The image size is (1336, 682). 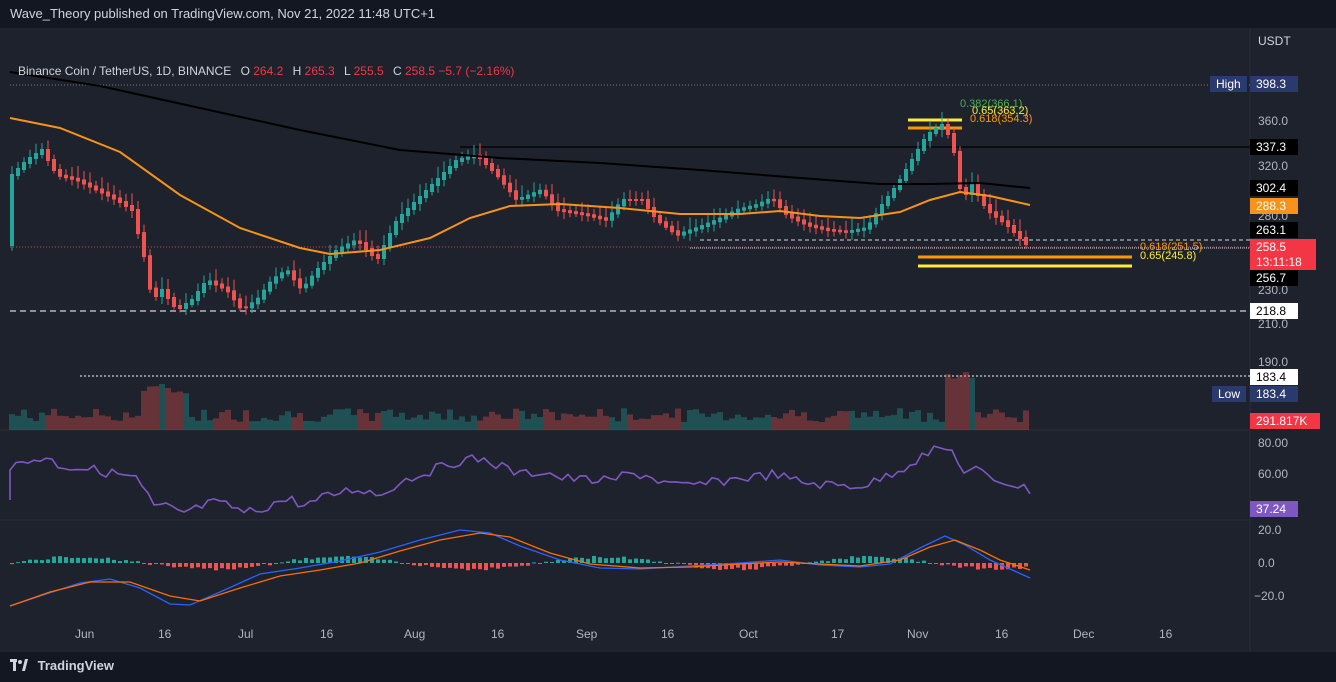 What do you see at coordinates (1273, 290) in the screenshot?
I see `price-tick-230: 230.0` at bounding box center [1273, 290].